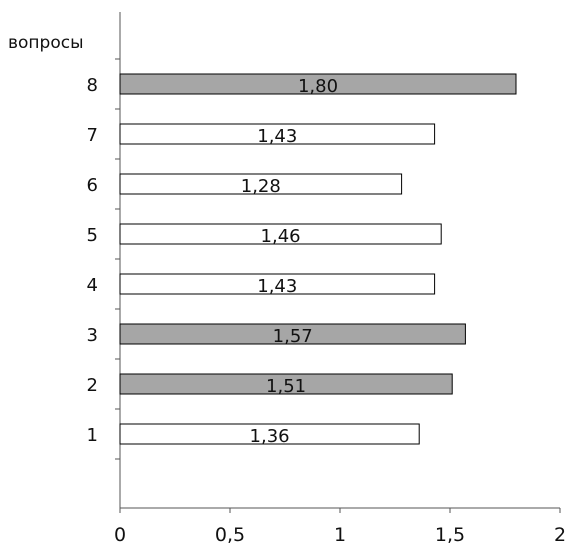 Image resolution: width=565 pixels, height=548 pixels. Describe the element at coordinates (92, 385) in the screenshot. I see `y-tick-label: 2` at that location.